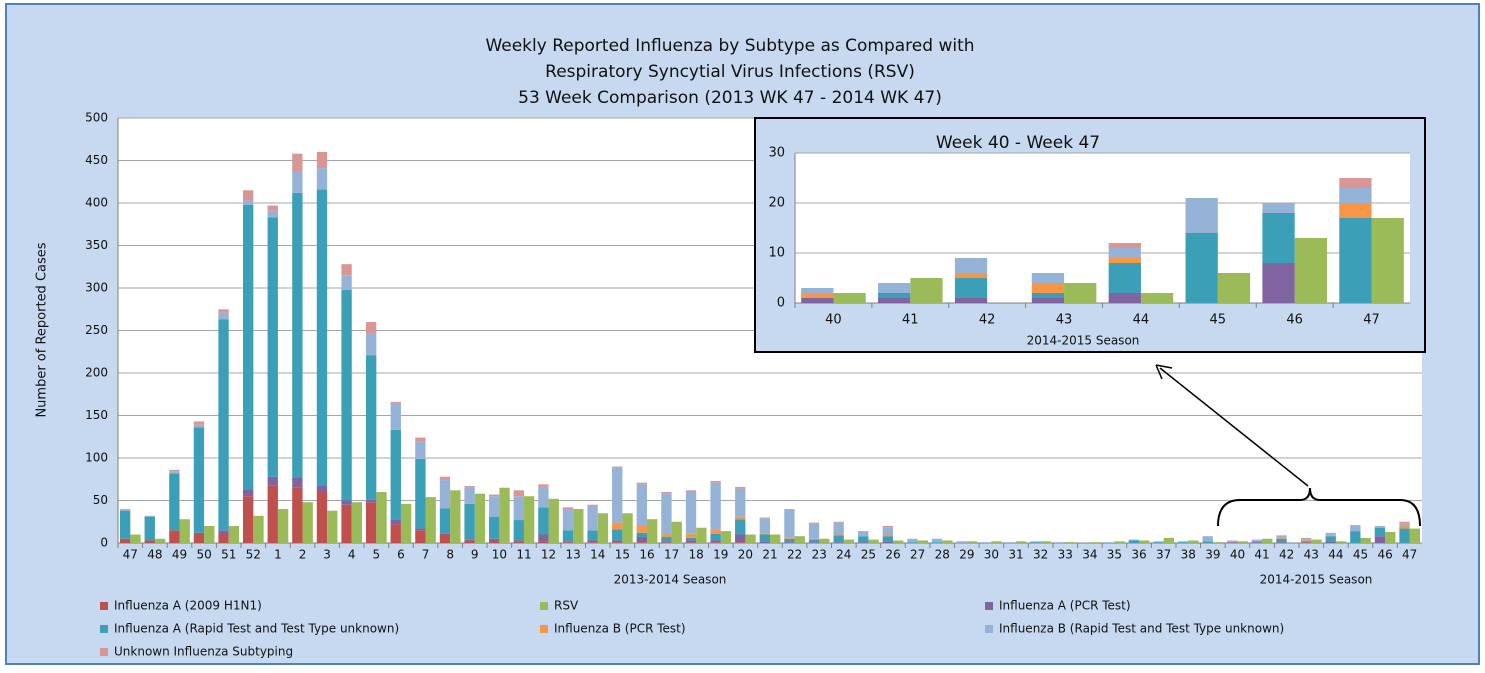 This screenshot has width=1485, height=673. Describe the element at coordinates (776, 253) in the screenshot. I see `y-tick-label: 10` at that location.